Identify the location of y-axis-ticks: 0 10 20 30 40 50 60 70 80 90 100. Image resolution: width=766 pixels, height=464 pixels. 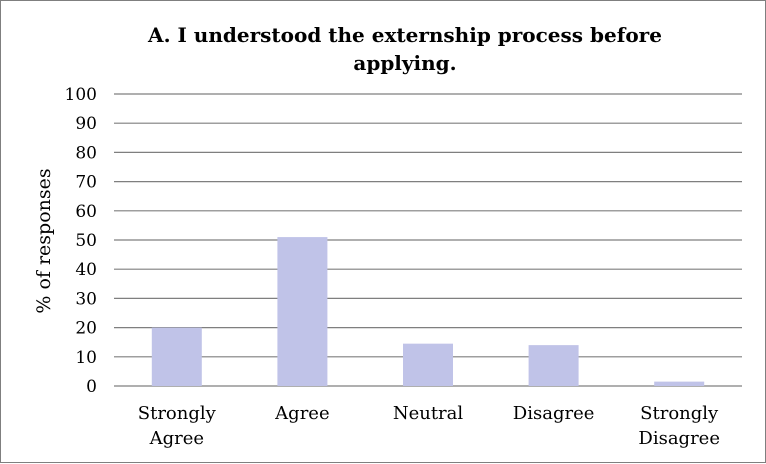
(81, 241).